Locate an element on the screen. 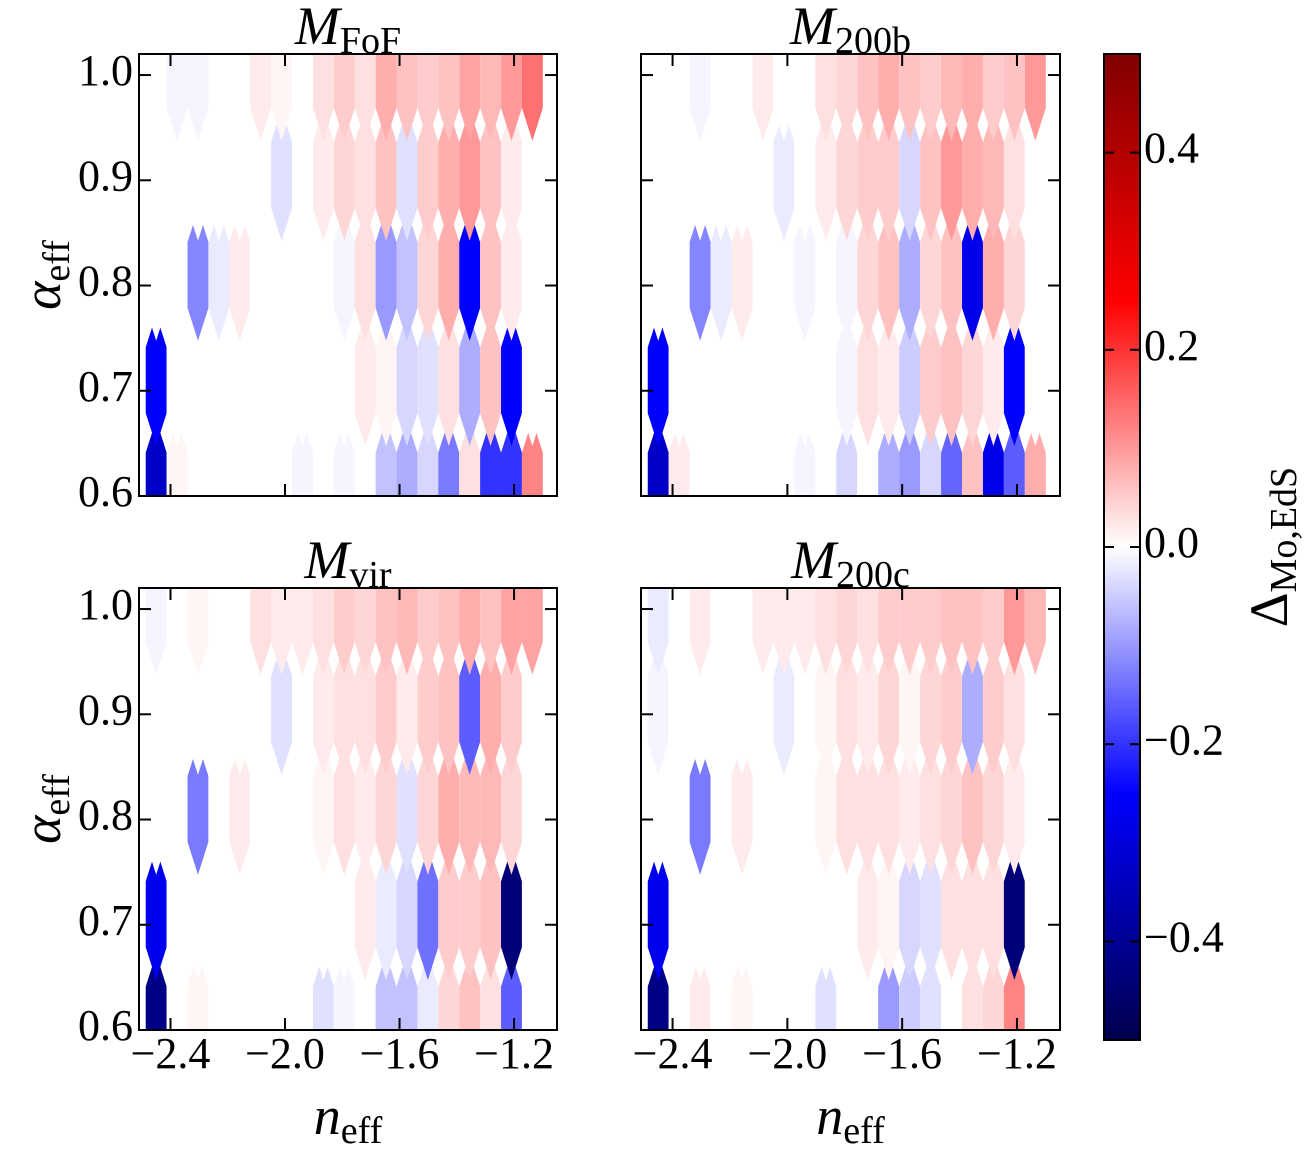  y-tick-label: 0.9 is located at coordinates (105, 175).